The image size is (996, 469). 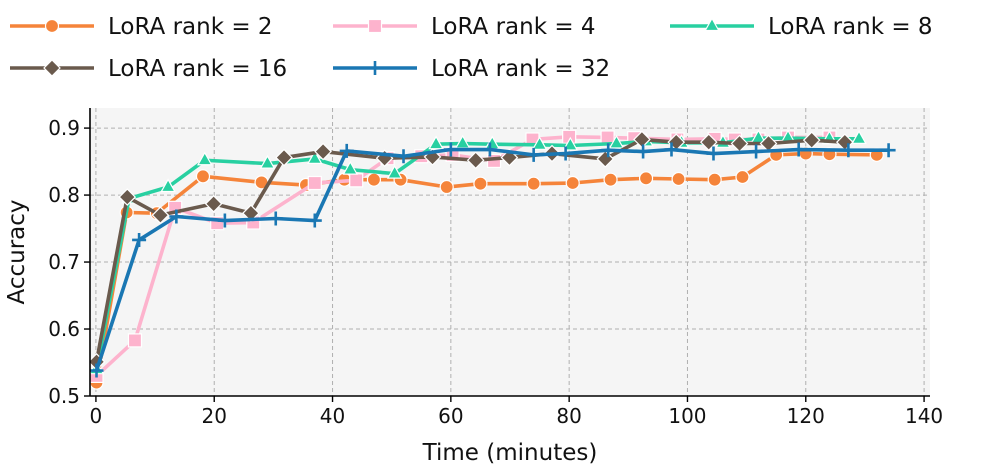 What do you see at coordinates (64, 262) in the screenshot?
I see `y-tick-label: 0.7` at bounding box center [64, 262].